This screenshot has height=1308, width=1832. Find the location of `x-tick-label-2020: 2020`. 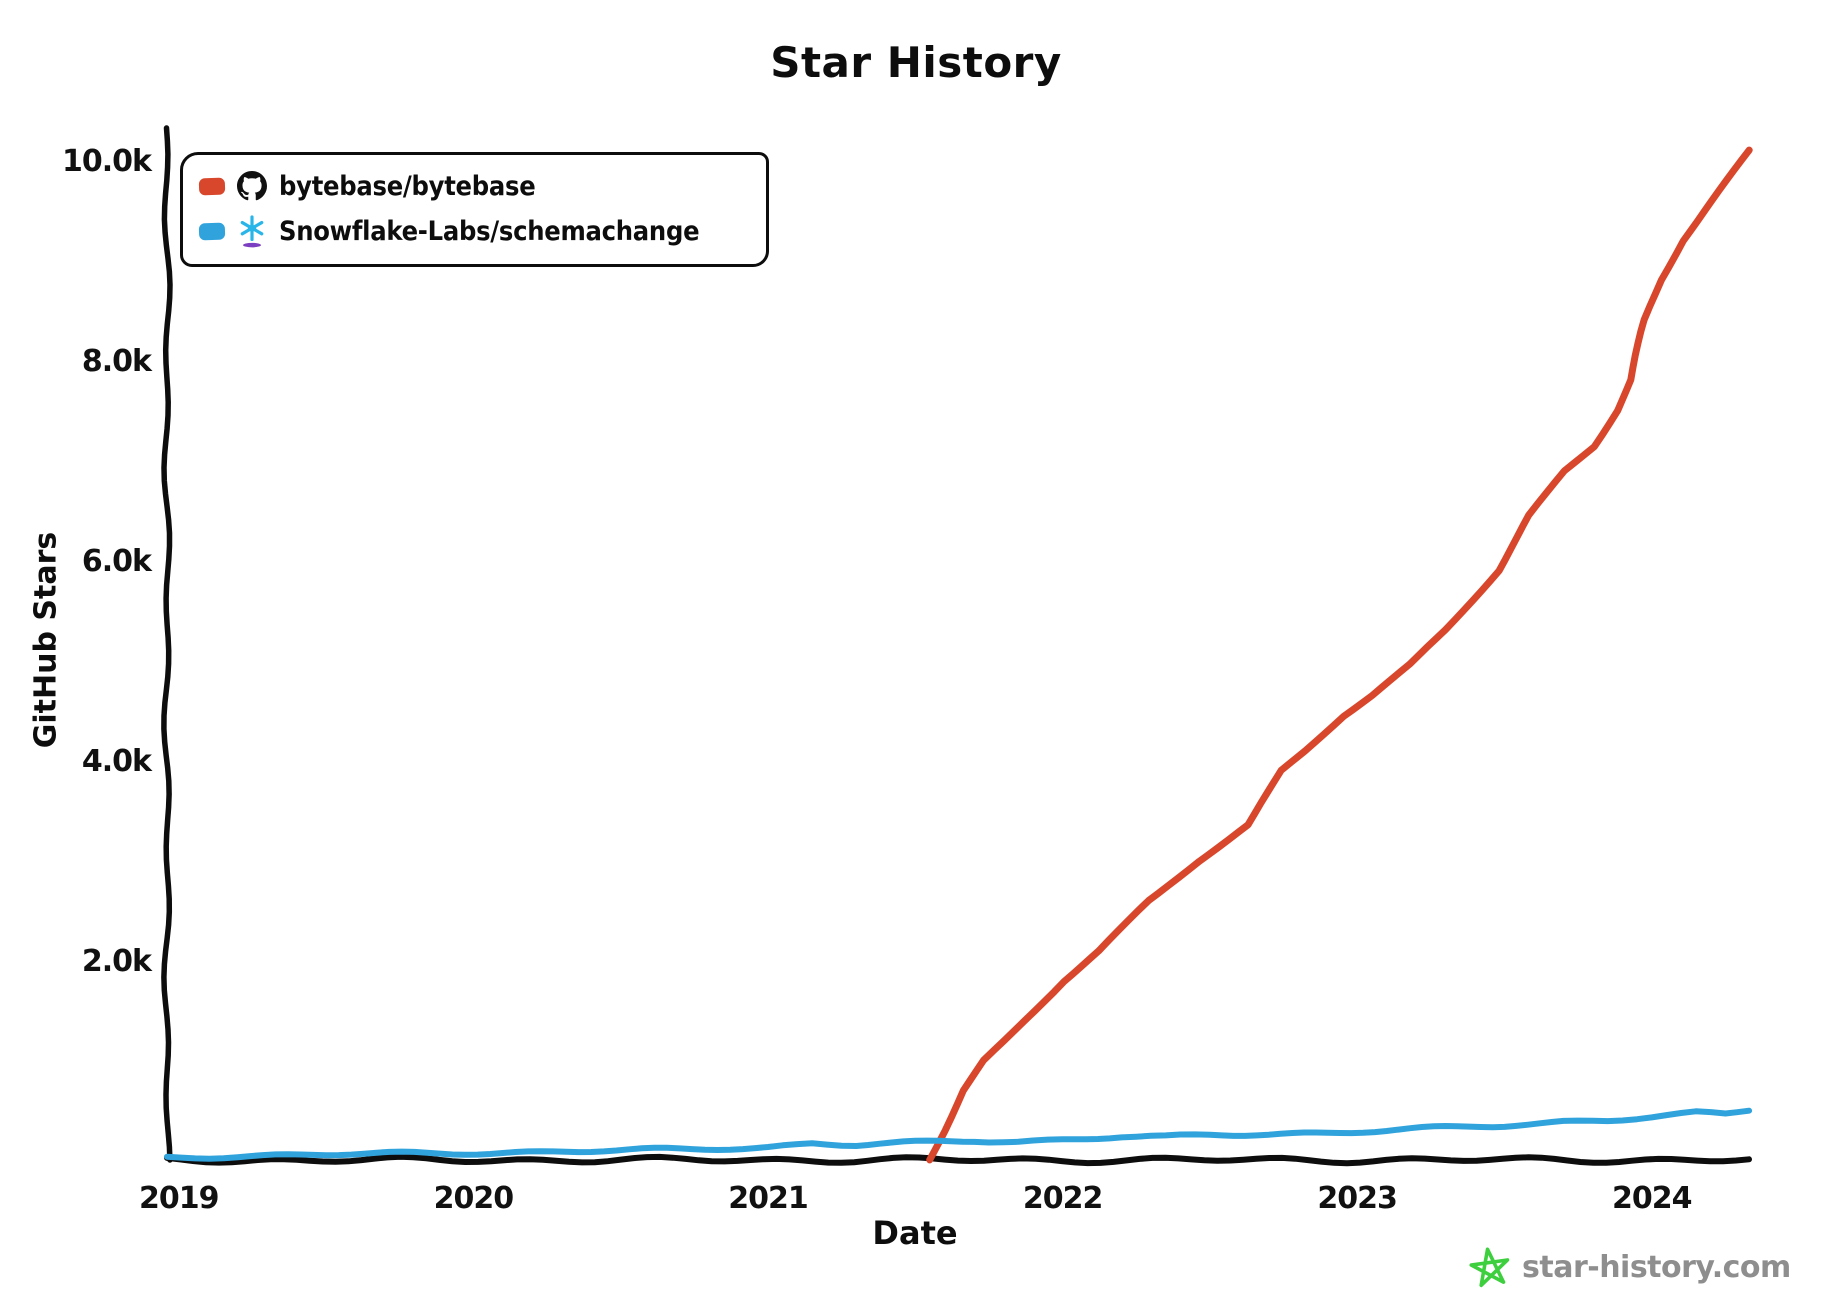

x-tick-label-2020: 2020 is located at coordinates (474, 1198).